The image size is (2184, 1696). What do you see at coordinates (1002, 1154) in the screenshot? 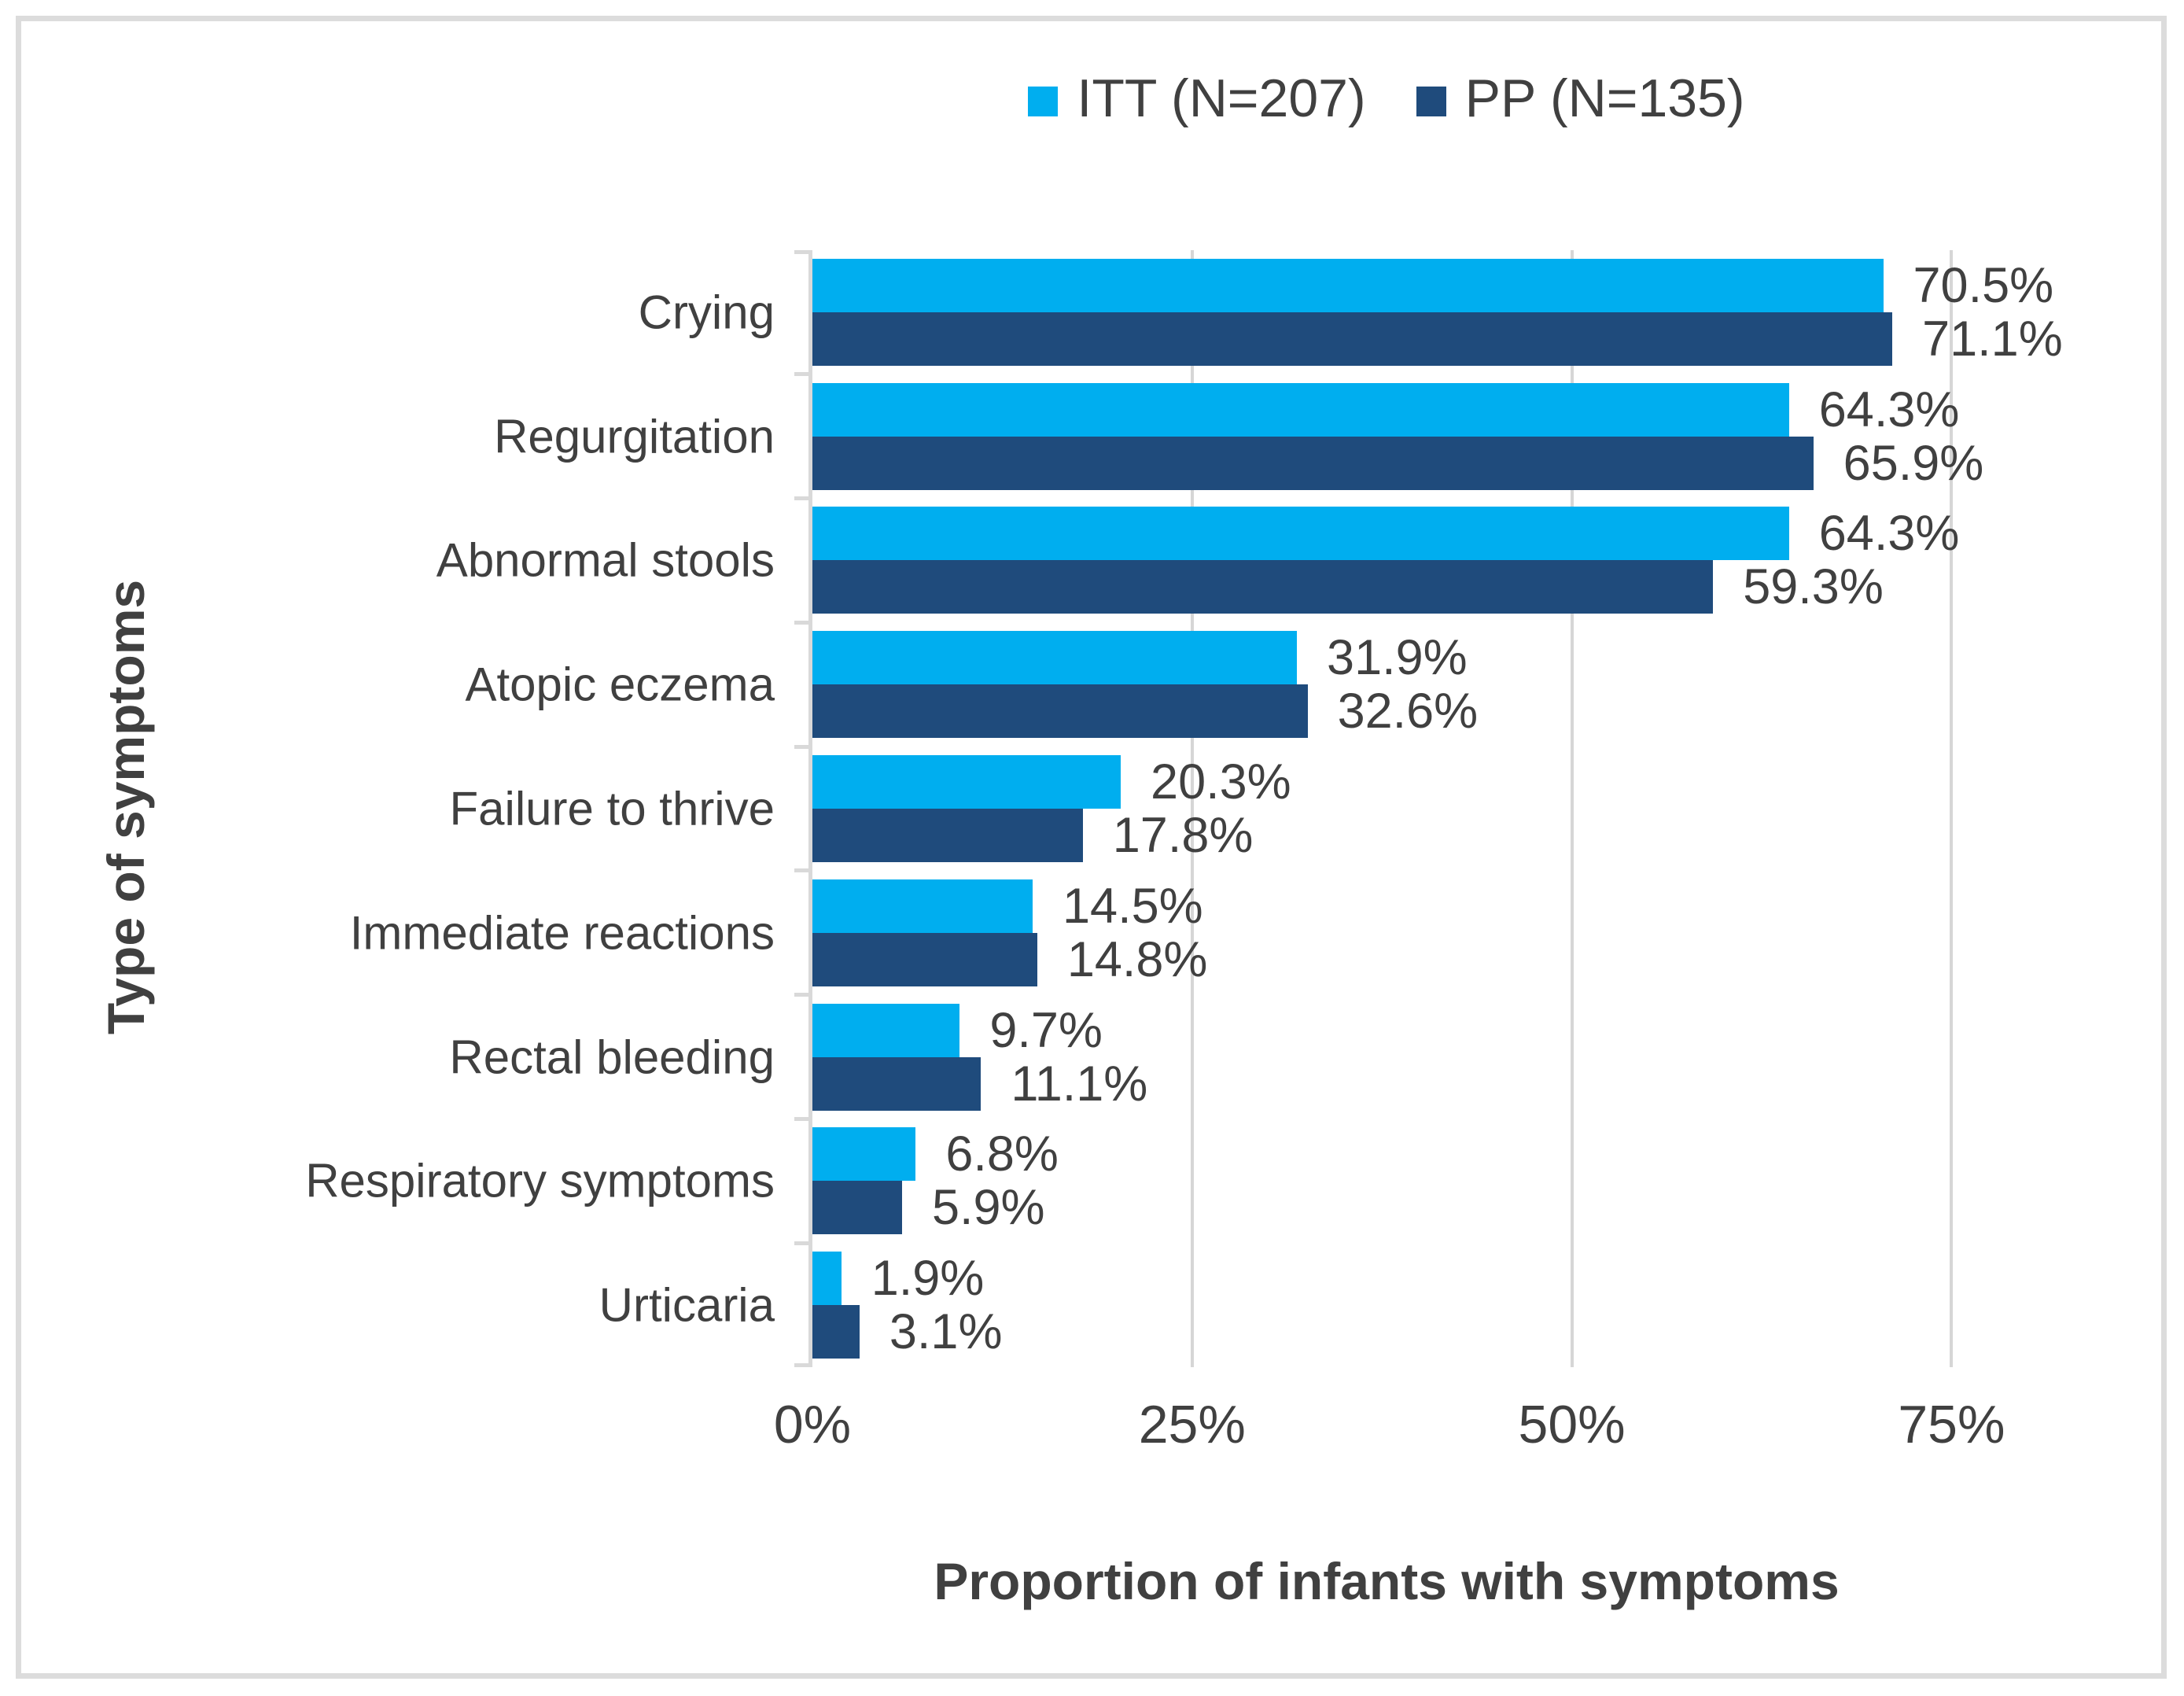
I see `value-label-itt-respiratory-symptoms: 6.8%` at bounding box center [1002, 1154].